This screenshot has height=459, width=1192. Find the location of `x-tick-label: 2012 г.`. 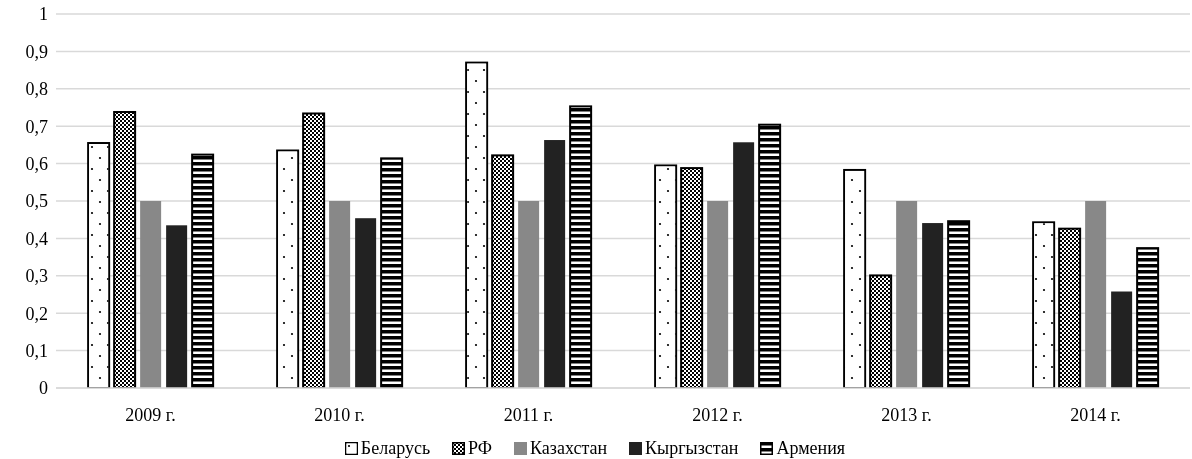

x-tick-label: 2012 г. is located at coordinates (717, 414).